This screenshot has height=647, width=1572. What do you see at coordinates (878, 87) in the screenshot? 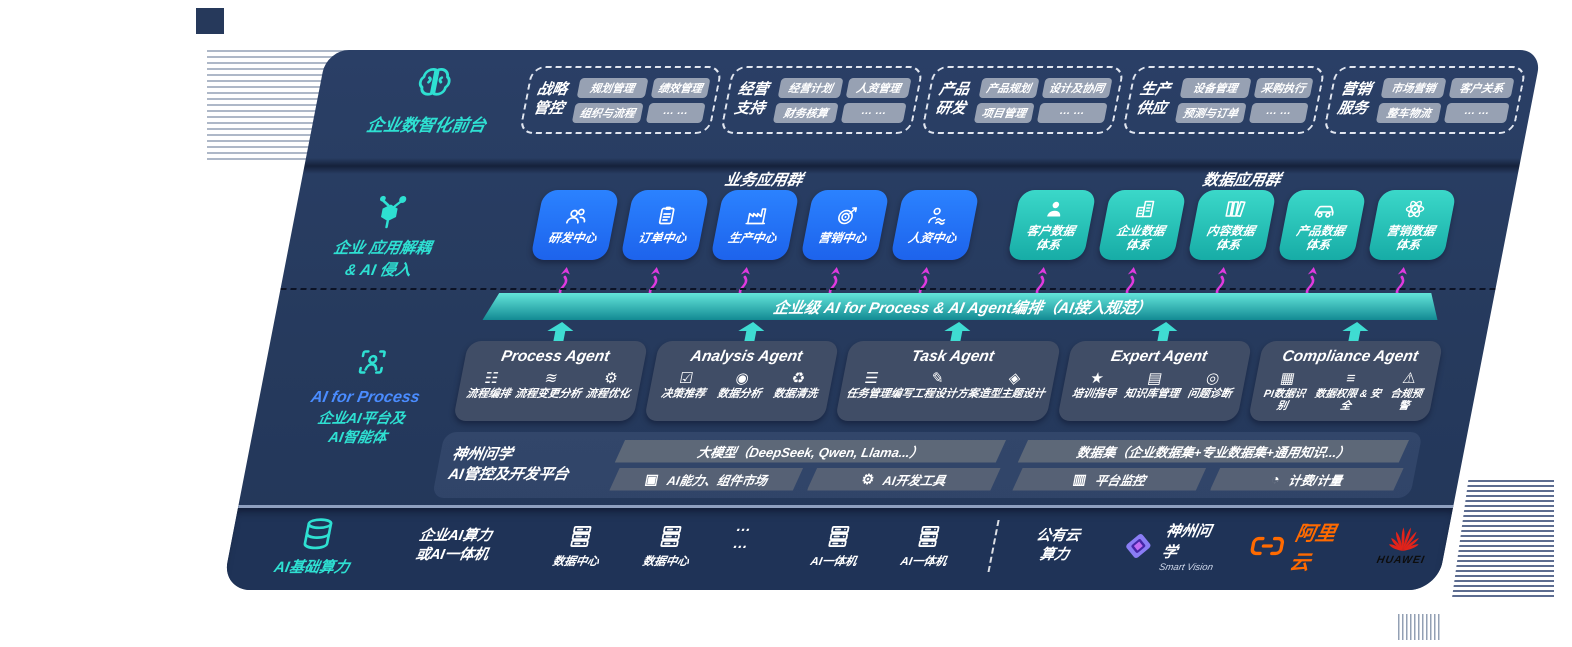
I see `module-chip: 人资管理` at bounding box center [878, 87].